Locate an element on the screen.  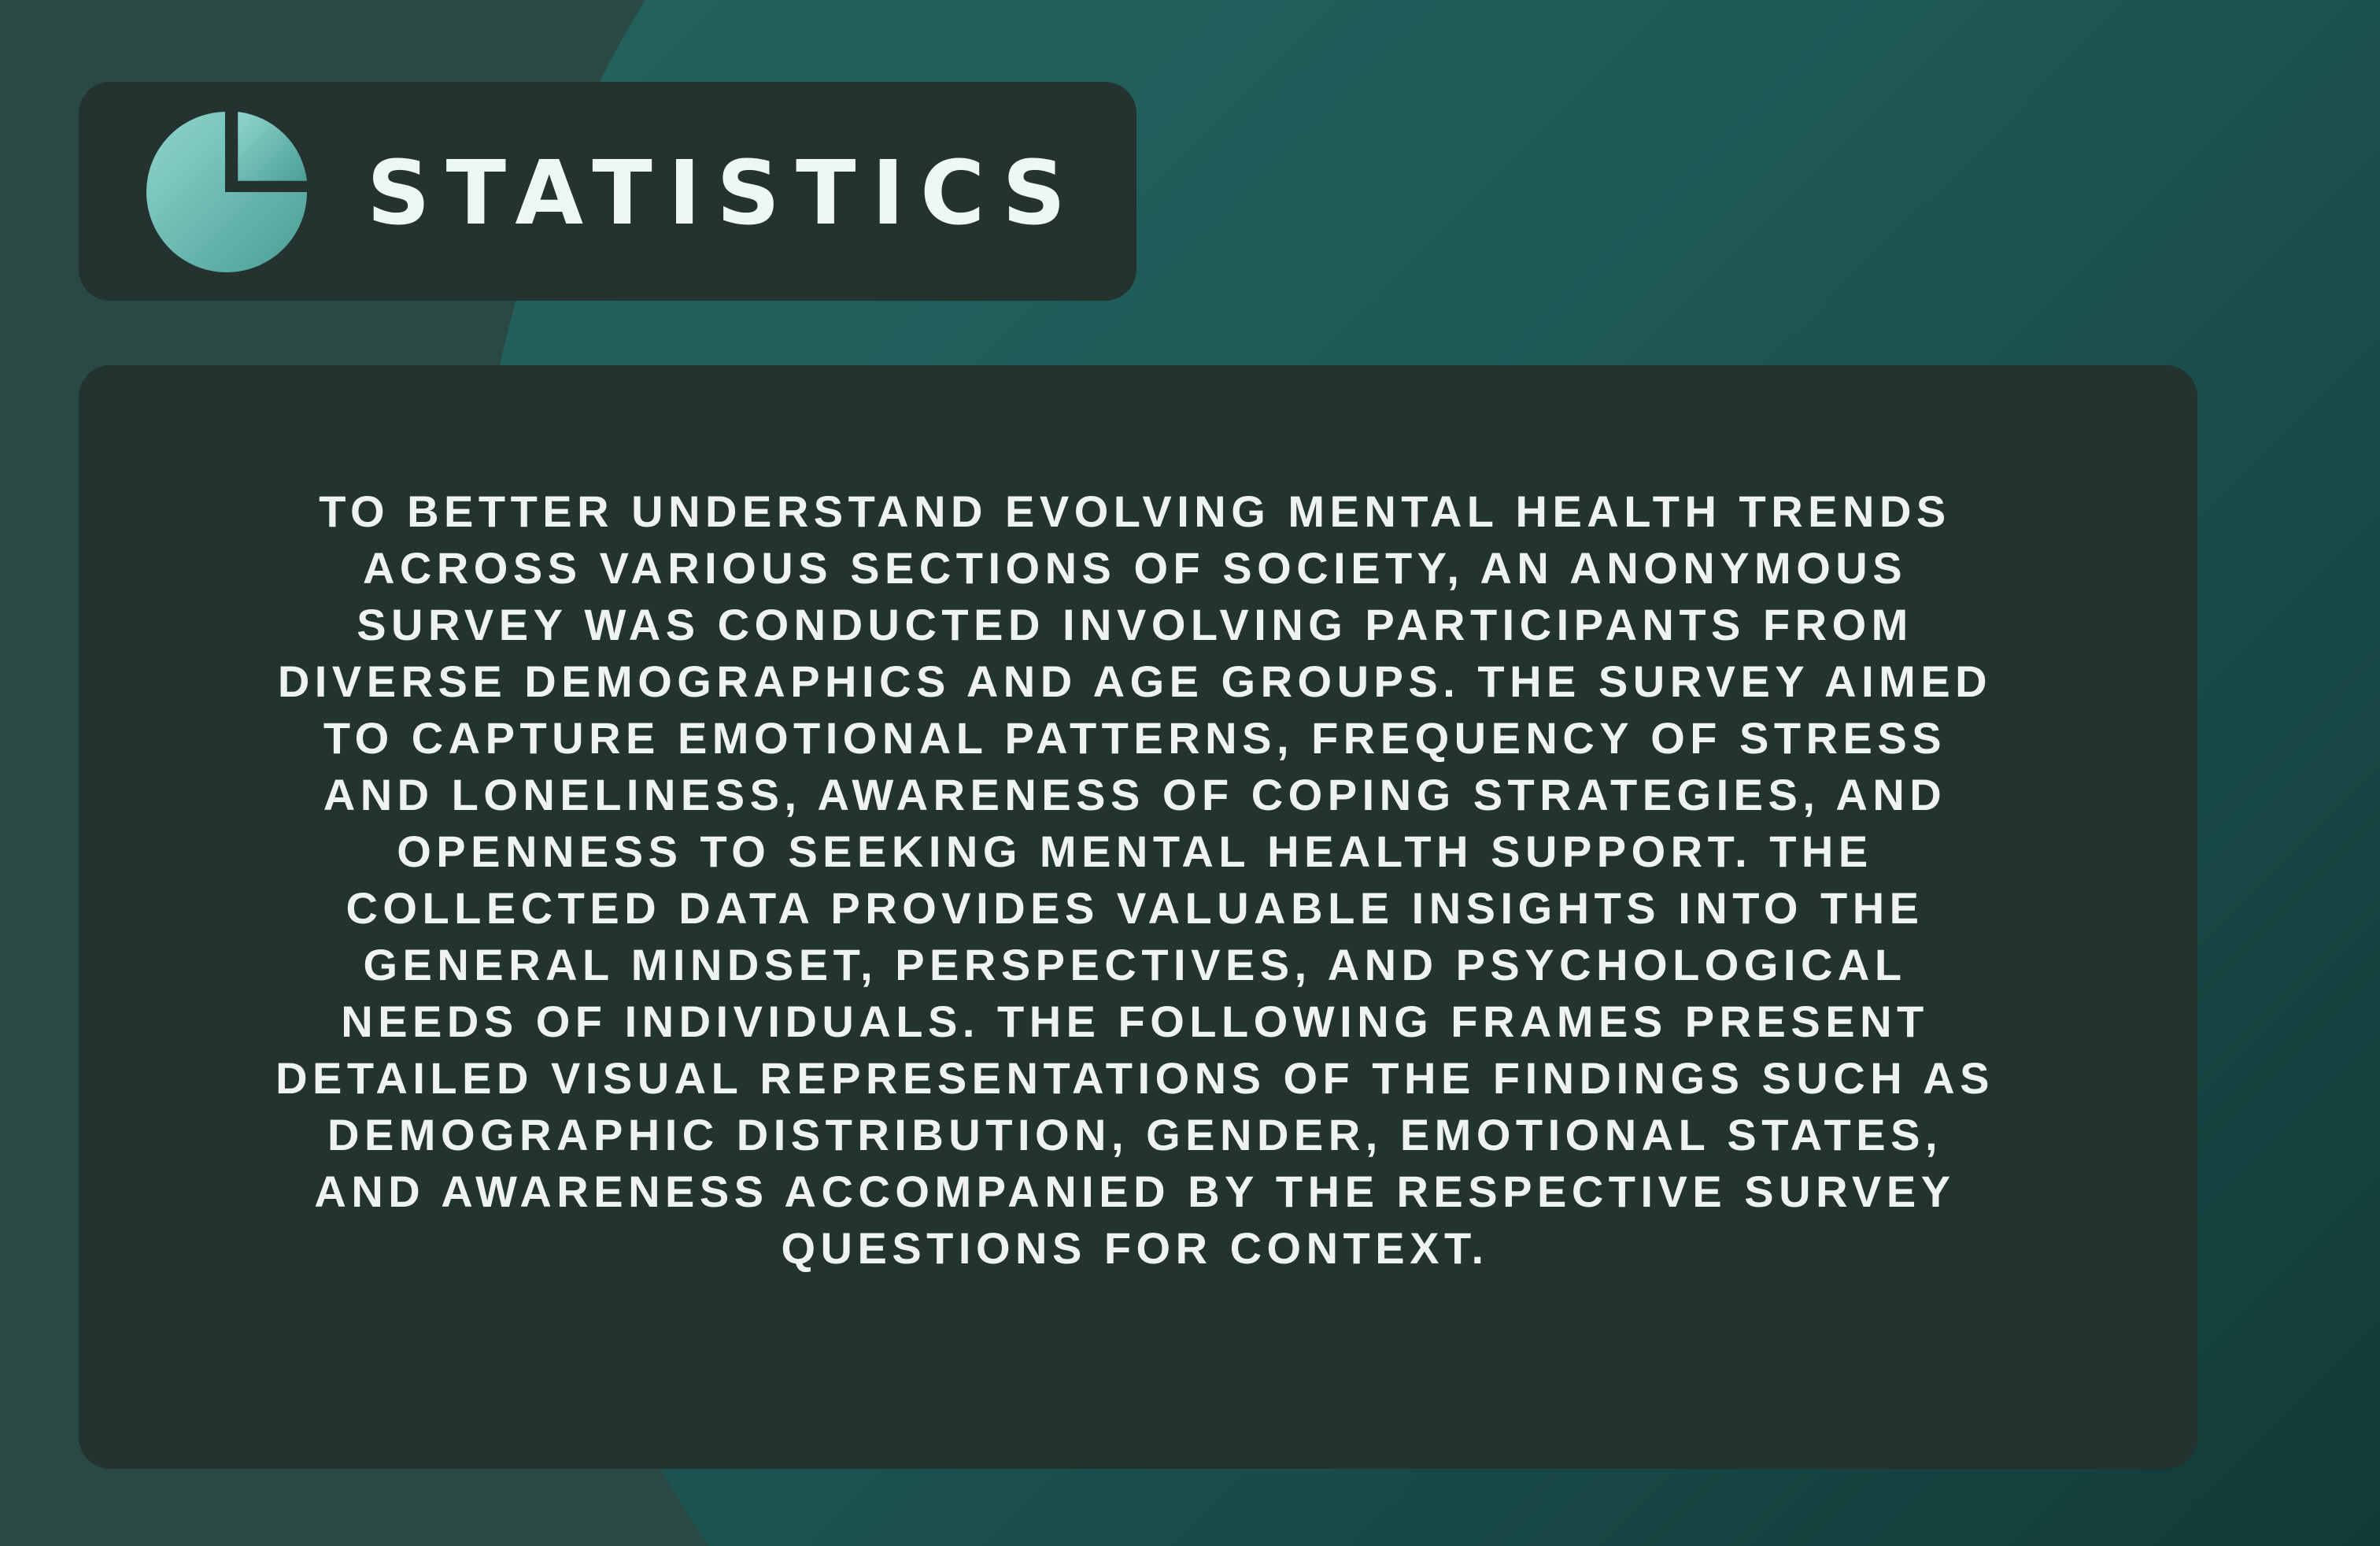
page-title: STATISTICS is located at coordinates (724, 193).